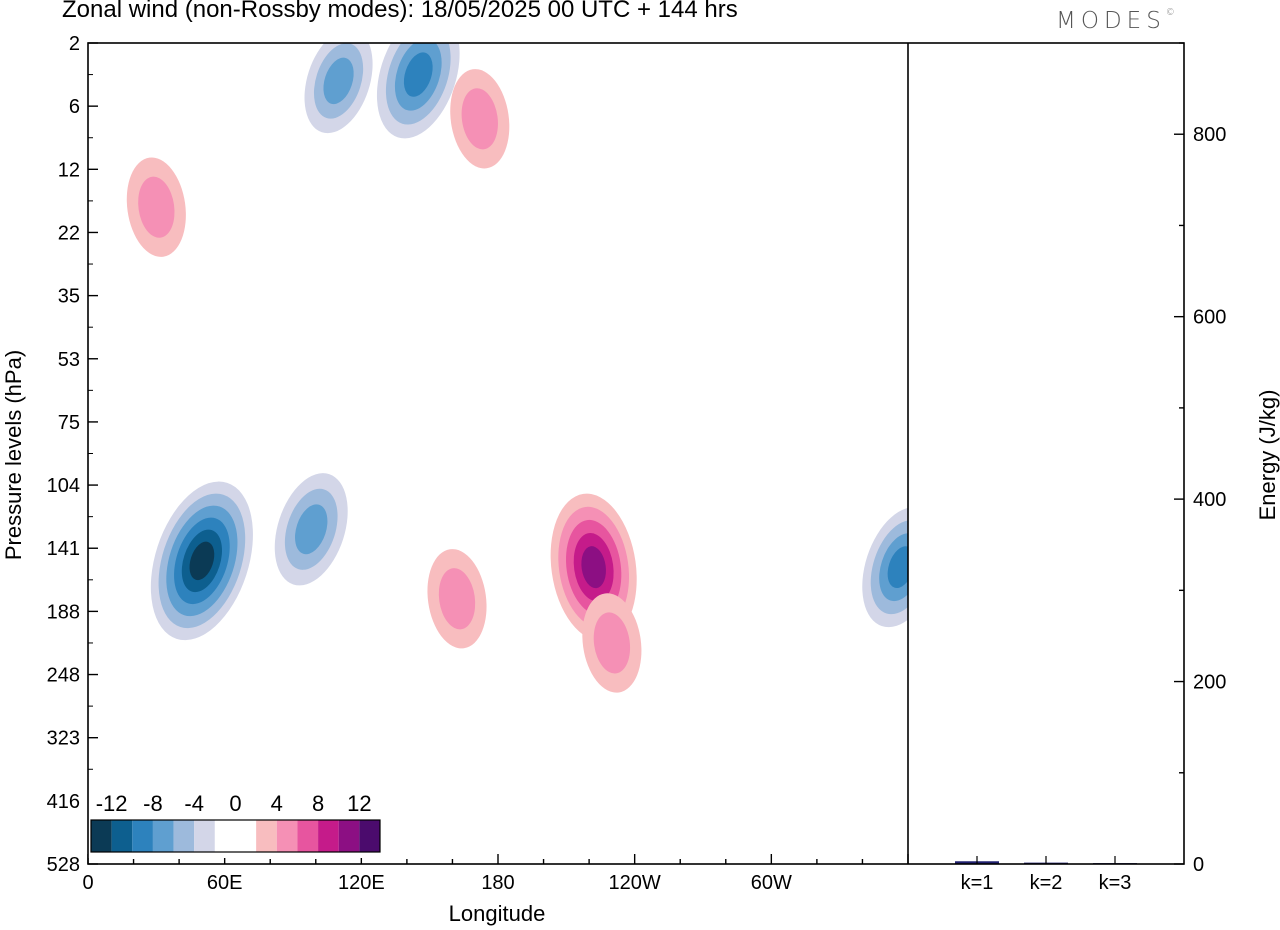 This screenshot has width=1280, height=930. Describe the element at coordinates (1198, 865) in the screenshot. I see `energy-tick-label: 0` at that location.